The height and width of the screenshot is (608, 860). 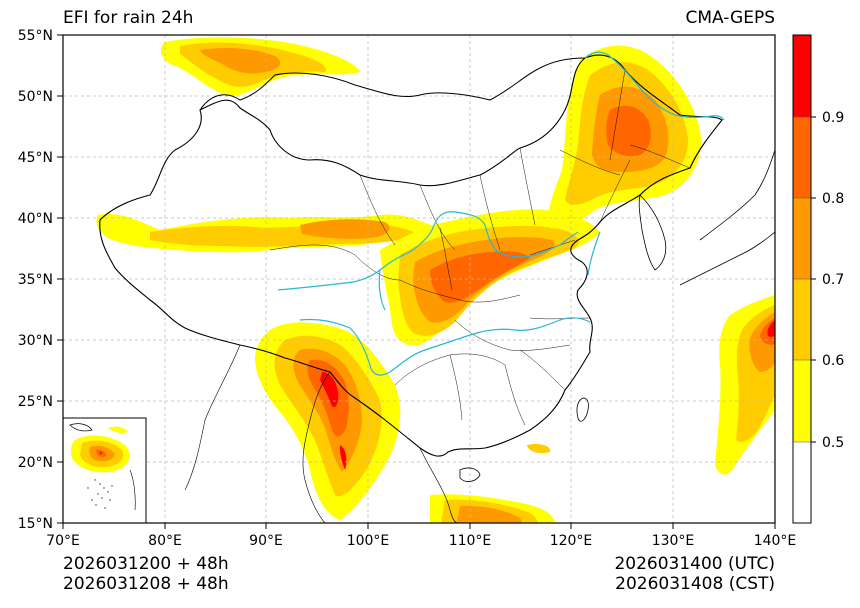 I want to click on lat-label: 45°N, so click(x=35, y=158).